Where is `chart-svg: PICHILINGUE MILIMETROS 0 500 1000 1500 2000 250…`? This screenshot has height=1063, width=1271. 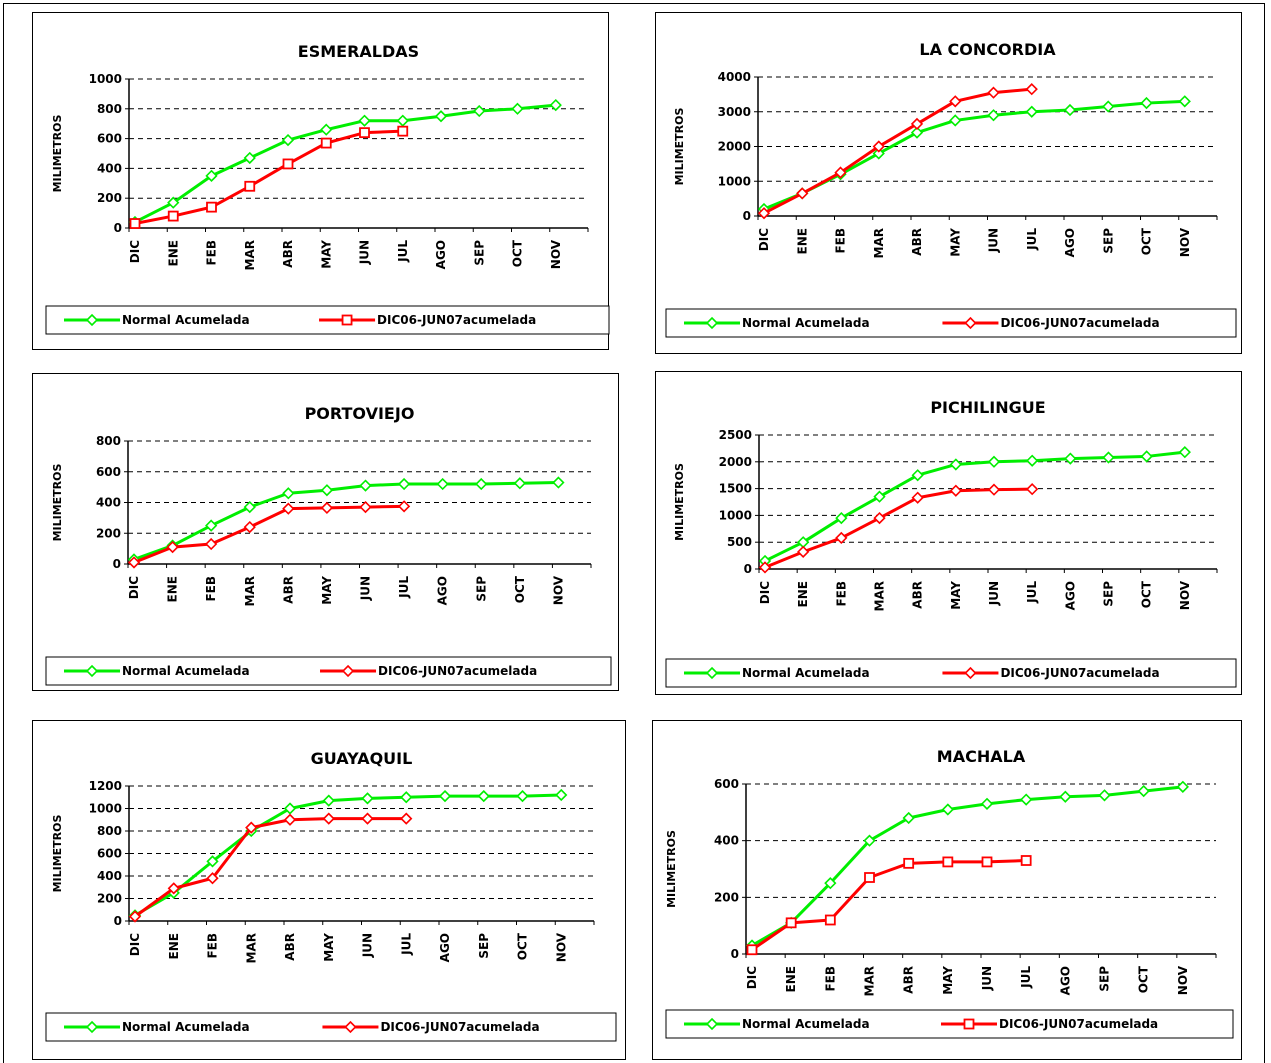
chart-svg: PICHILINGUE MILIMETROS 0 500 1000 1500 2000 250… is located at coordinates (951, 543).